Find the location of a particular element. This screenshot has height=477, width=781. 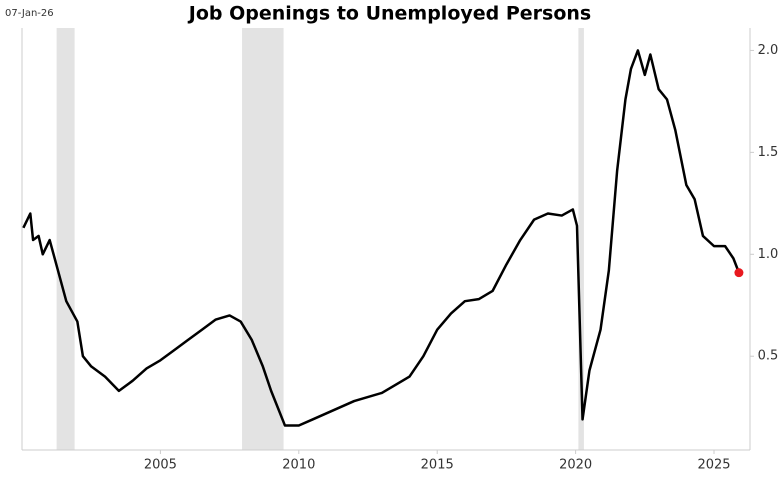

x-tick-label: 2025 is located at coordinates (713, 465).